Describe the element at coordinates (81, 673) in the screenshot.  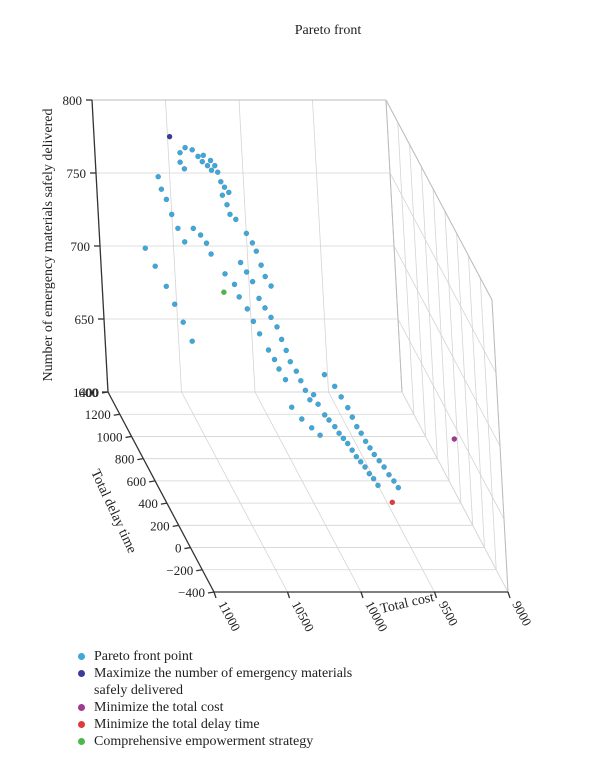
I see `legend-marker-max-materials` at that location.